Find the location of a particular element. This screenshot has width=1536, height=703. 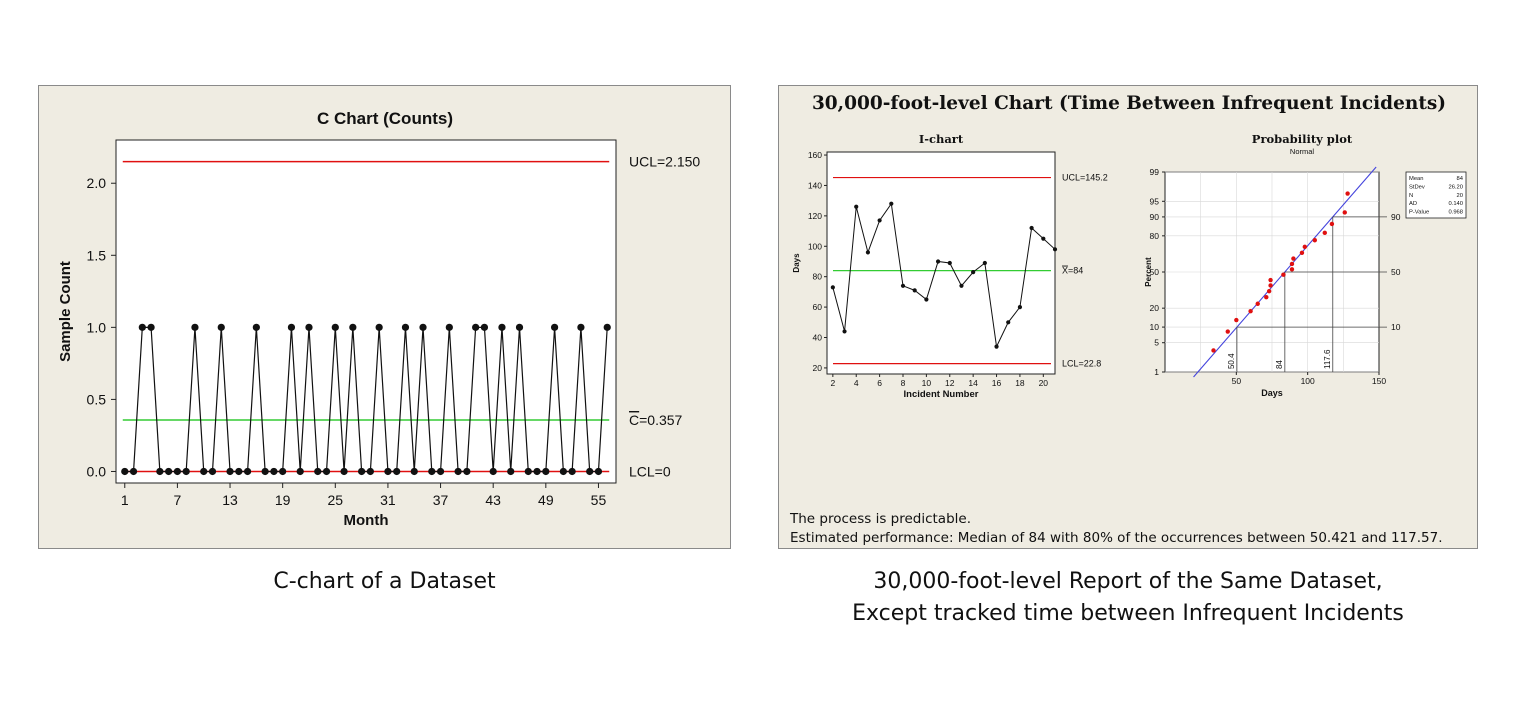

prob-y-tick-label: 50 is located at coordinates (1155, 272).